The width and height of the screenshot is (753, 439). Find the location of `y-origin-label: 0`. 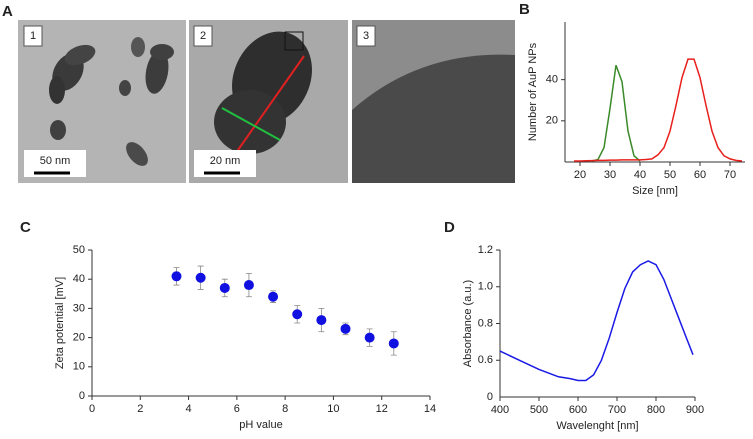

y-origin-label: 0 is located at coordinates (490, 397).